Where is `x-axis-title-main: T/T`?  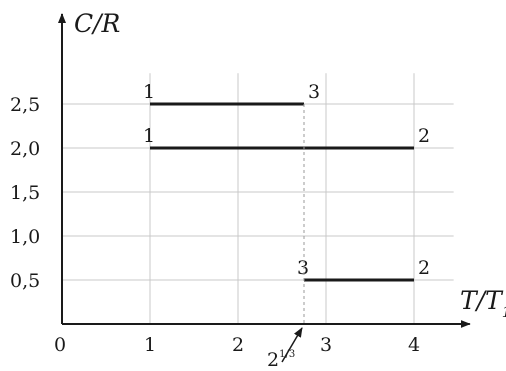 x-axis-title-main: T/T is located at coordinates (482, 300).